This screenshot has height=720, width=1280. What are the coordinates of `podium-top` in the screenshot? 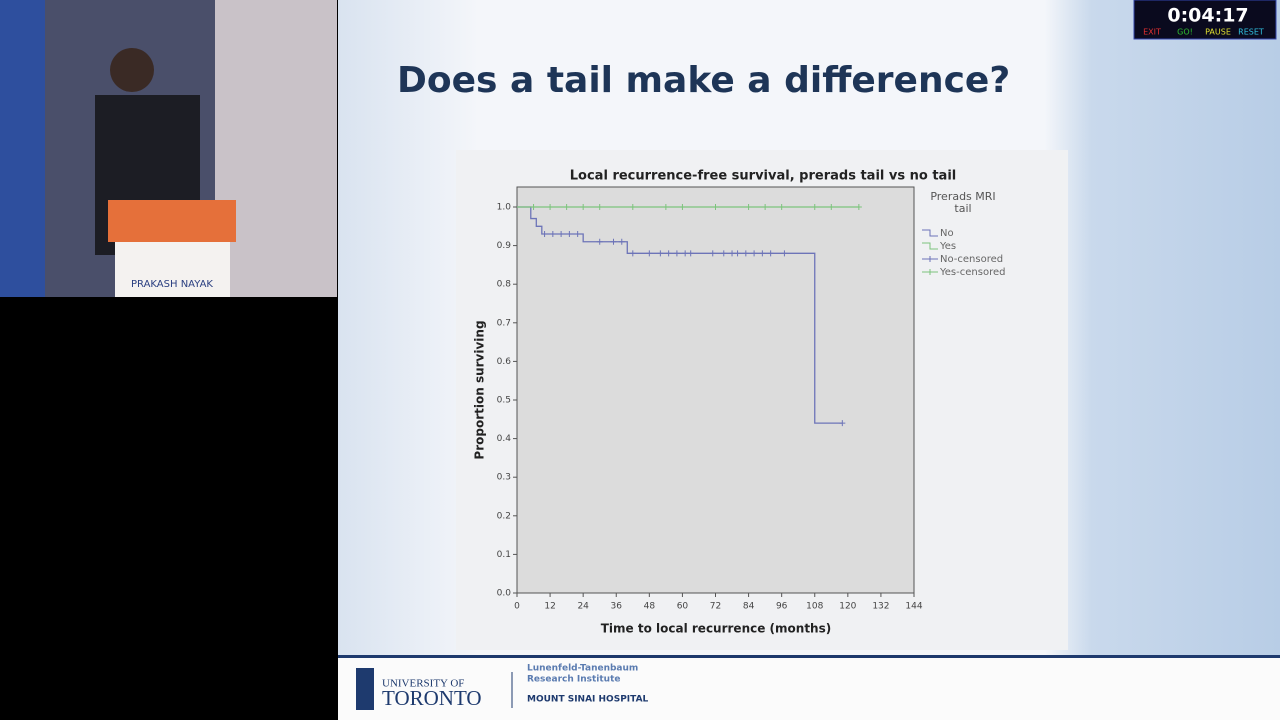 It's located at (172, 221).